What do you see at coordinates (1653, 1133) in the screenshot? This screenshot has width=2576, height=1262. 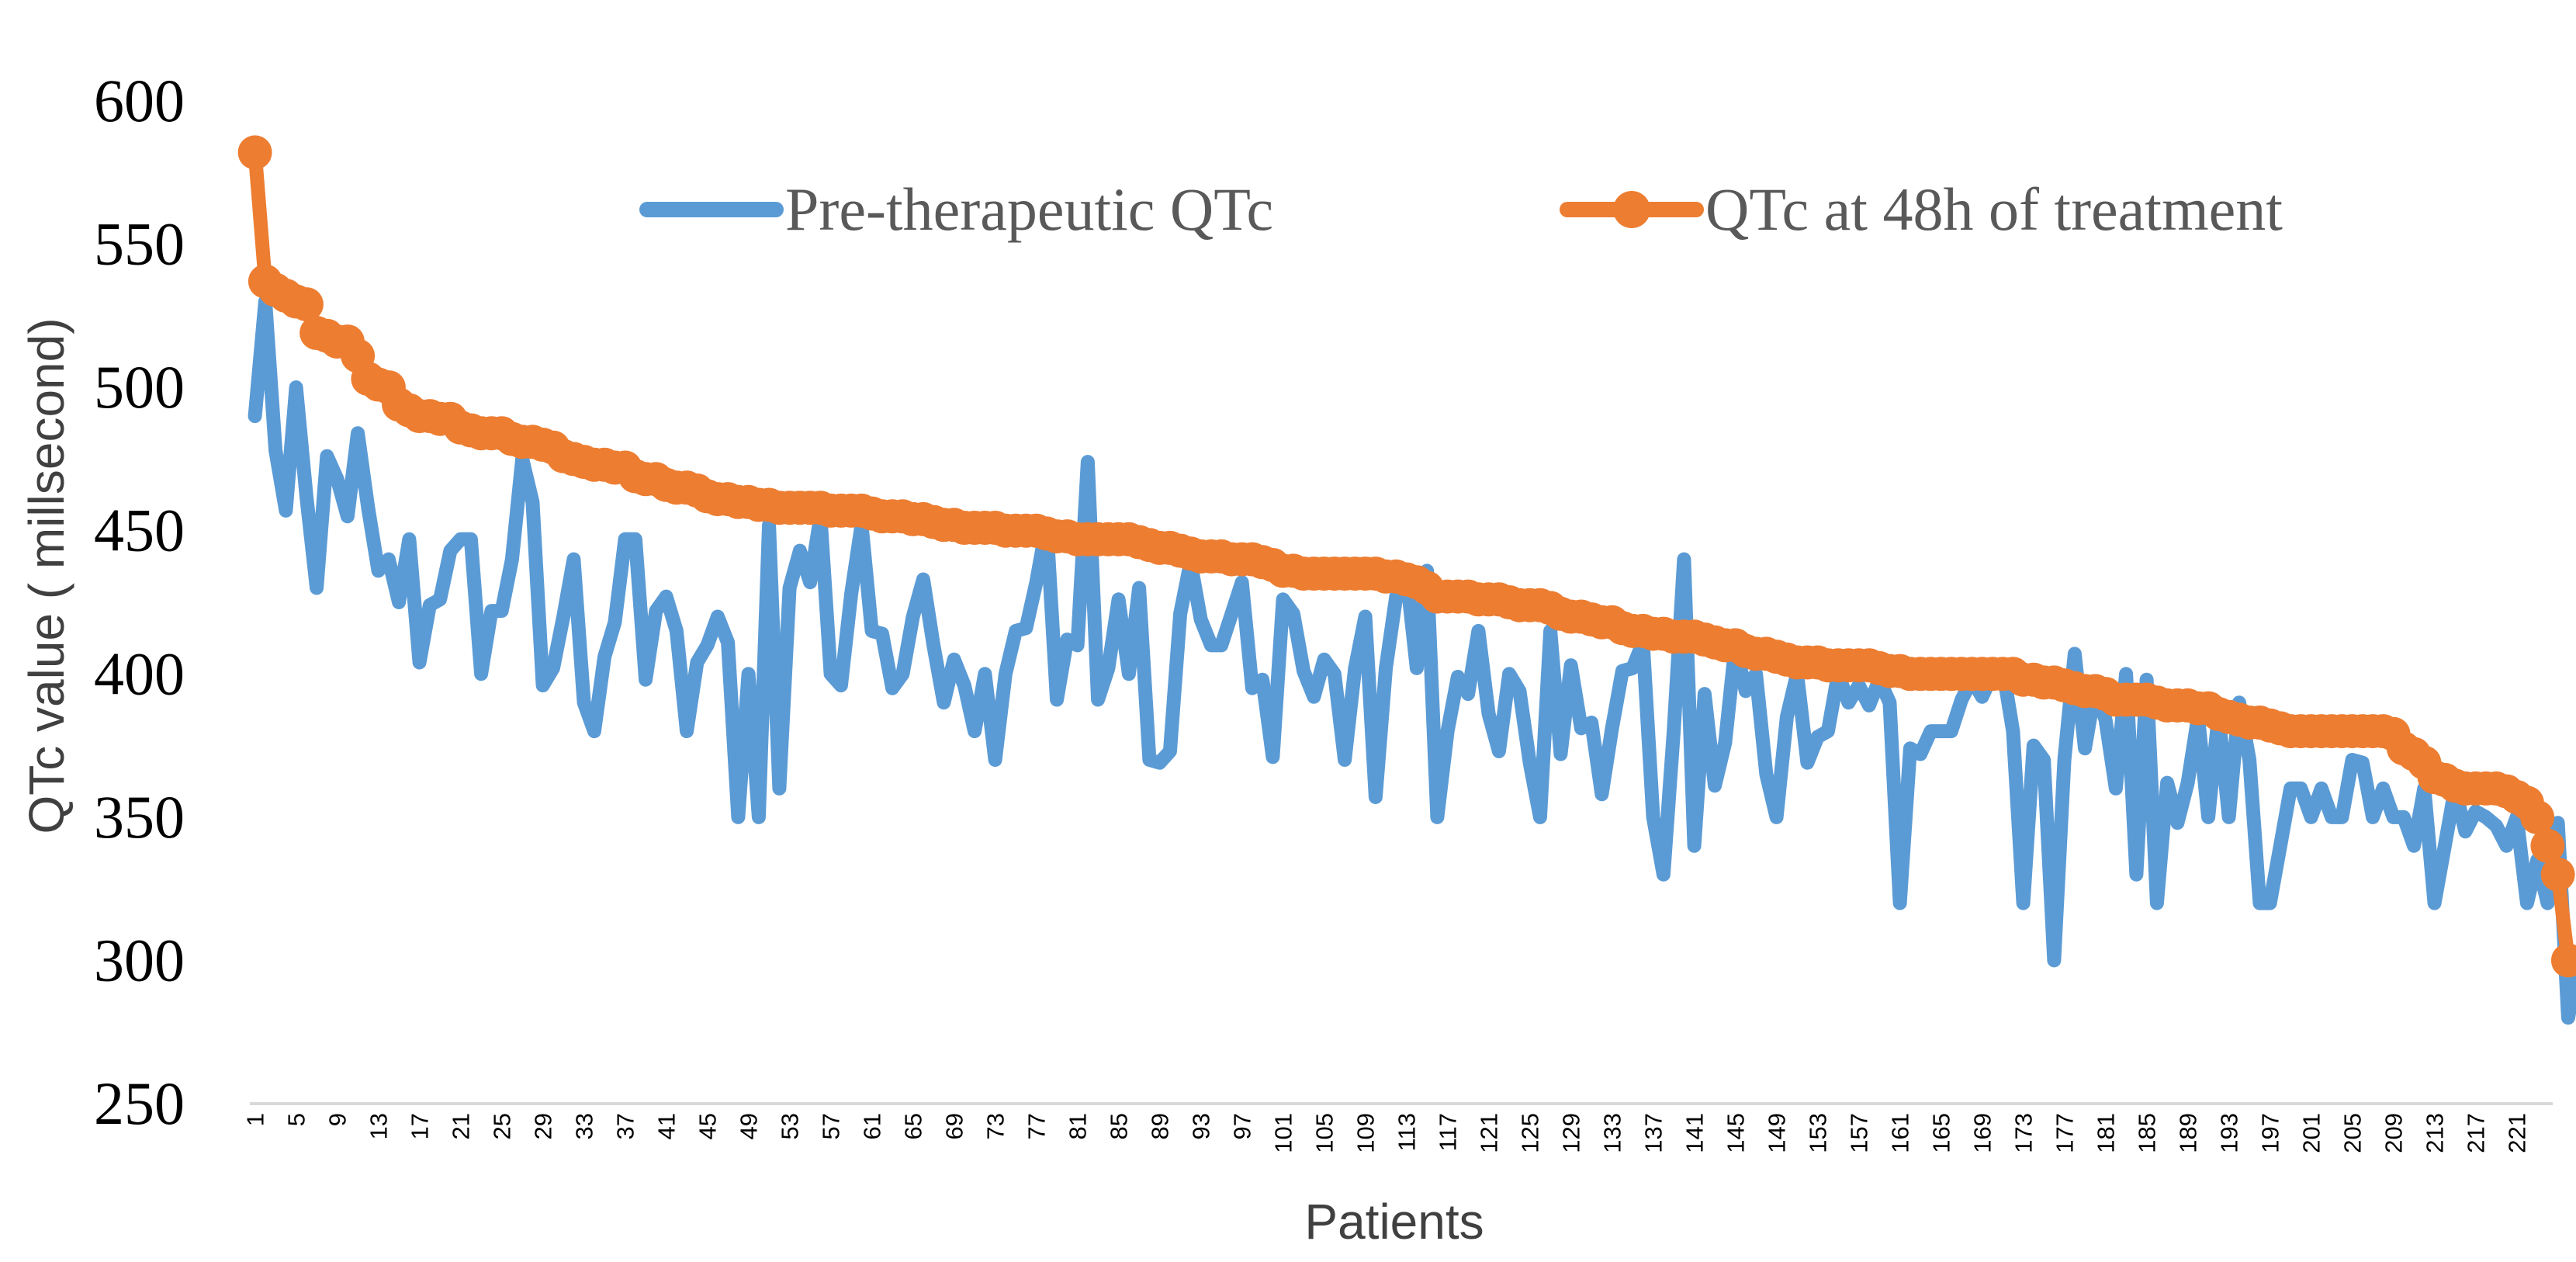 I see `x-tick-label: 137` at bounding box center [1653, 1133].